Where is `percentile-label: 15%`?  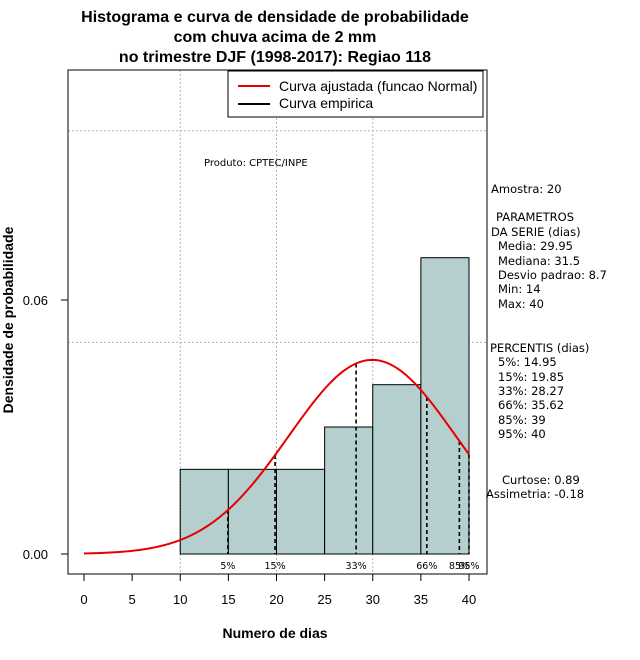 percentile-label: 15% is located at coordinates (274, 566).